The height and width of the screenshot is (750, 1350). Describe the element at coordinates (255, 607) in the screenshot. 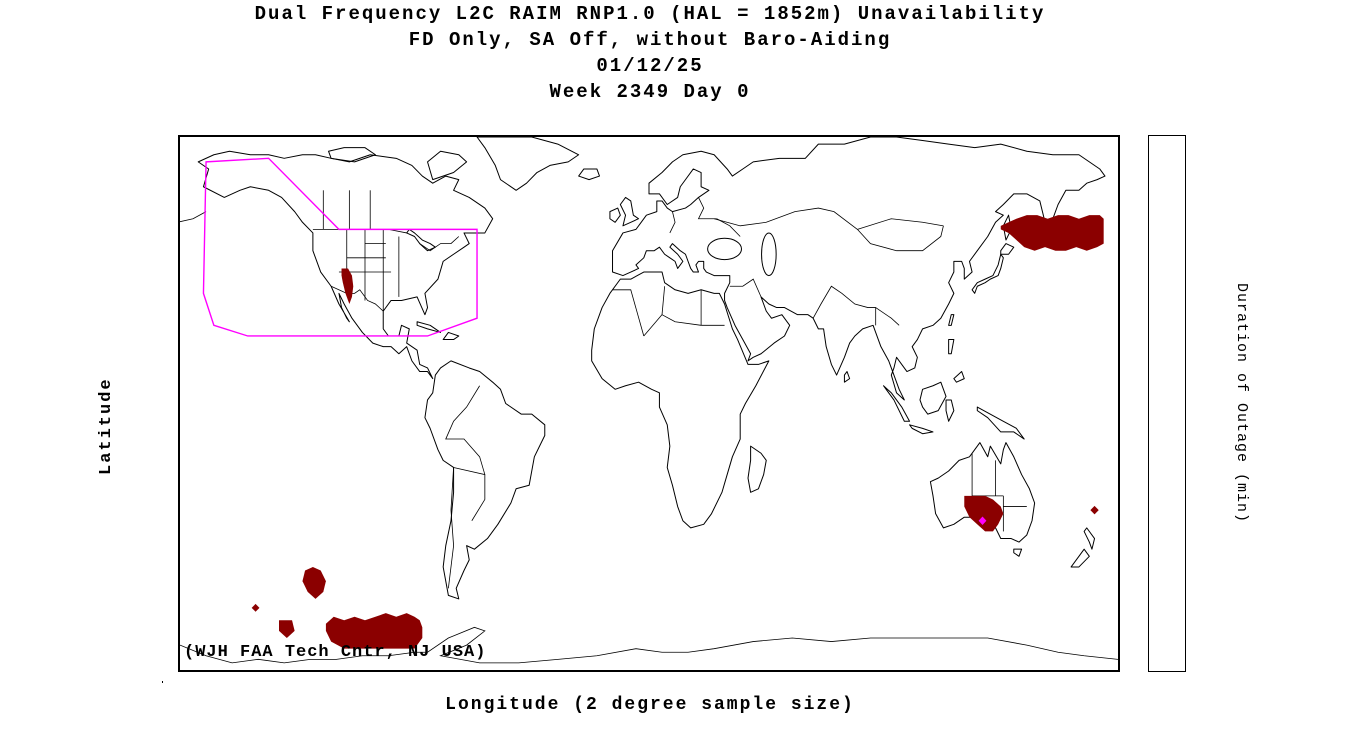

I see `outage-region-south-pacific-dot` at that location.